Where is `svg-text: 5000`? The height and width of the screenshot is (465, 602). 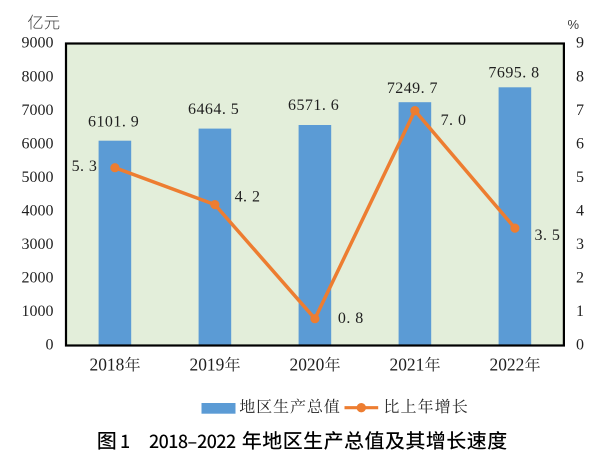 svg-text: 5000 is located at coordinates (38, 177).